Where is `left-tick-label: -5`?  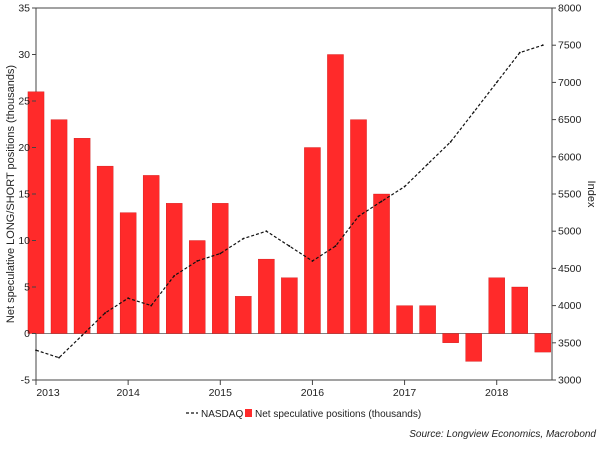 left-tick-label: -5 is located at coordinates (25, 381).